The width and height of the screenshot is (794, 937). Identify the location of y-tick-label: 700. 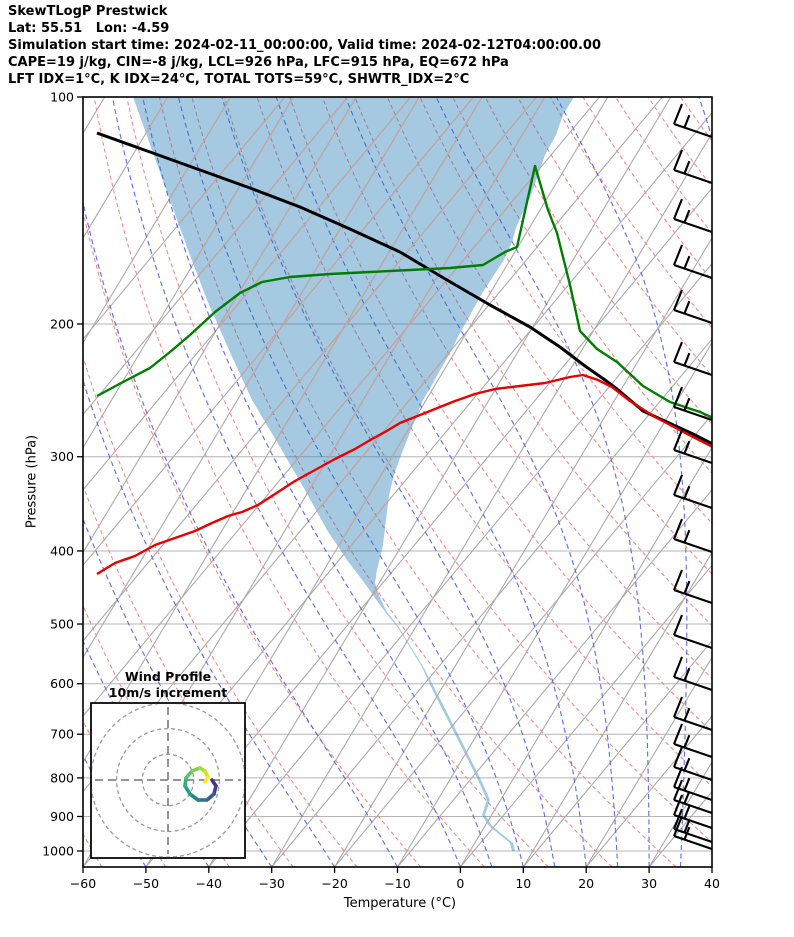
(62, 734).